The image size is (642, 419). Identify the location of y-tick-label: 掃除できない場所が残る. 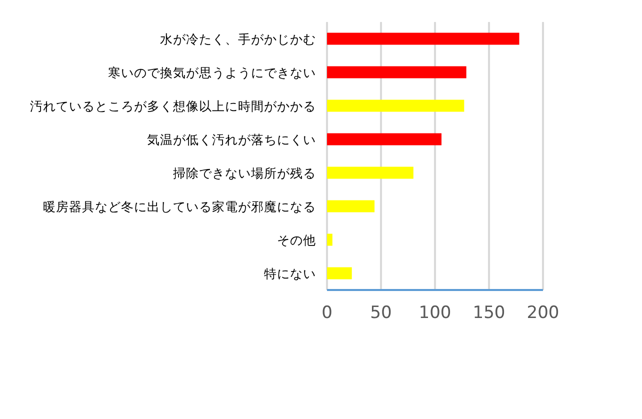
(244, 172).